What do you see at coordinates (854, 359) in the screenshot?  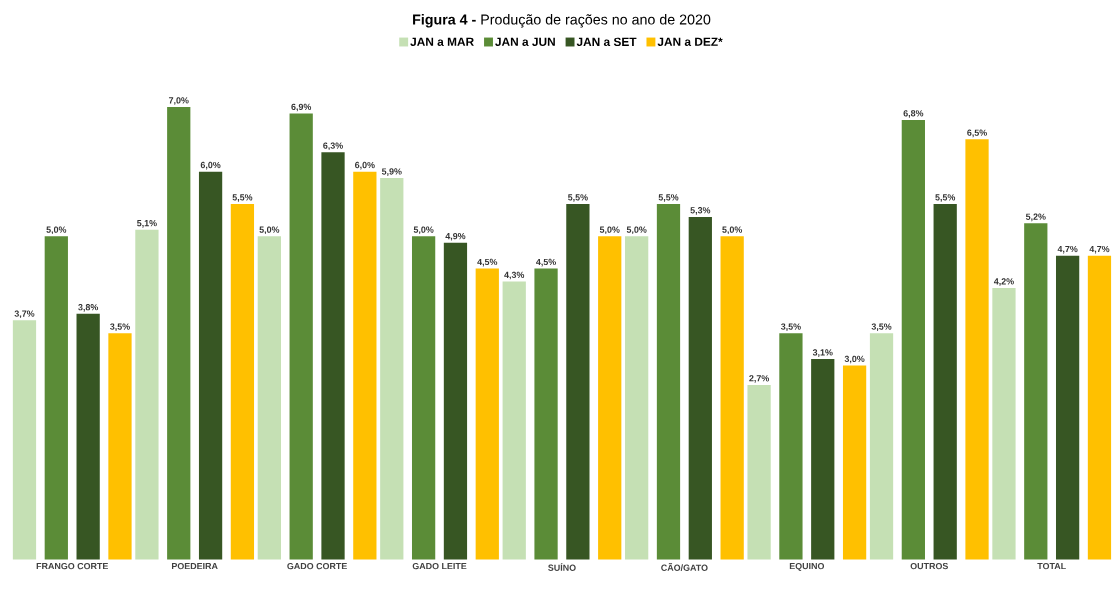 I see `data-label: 3,0%` at bounding box center [854, 359].